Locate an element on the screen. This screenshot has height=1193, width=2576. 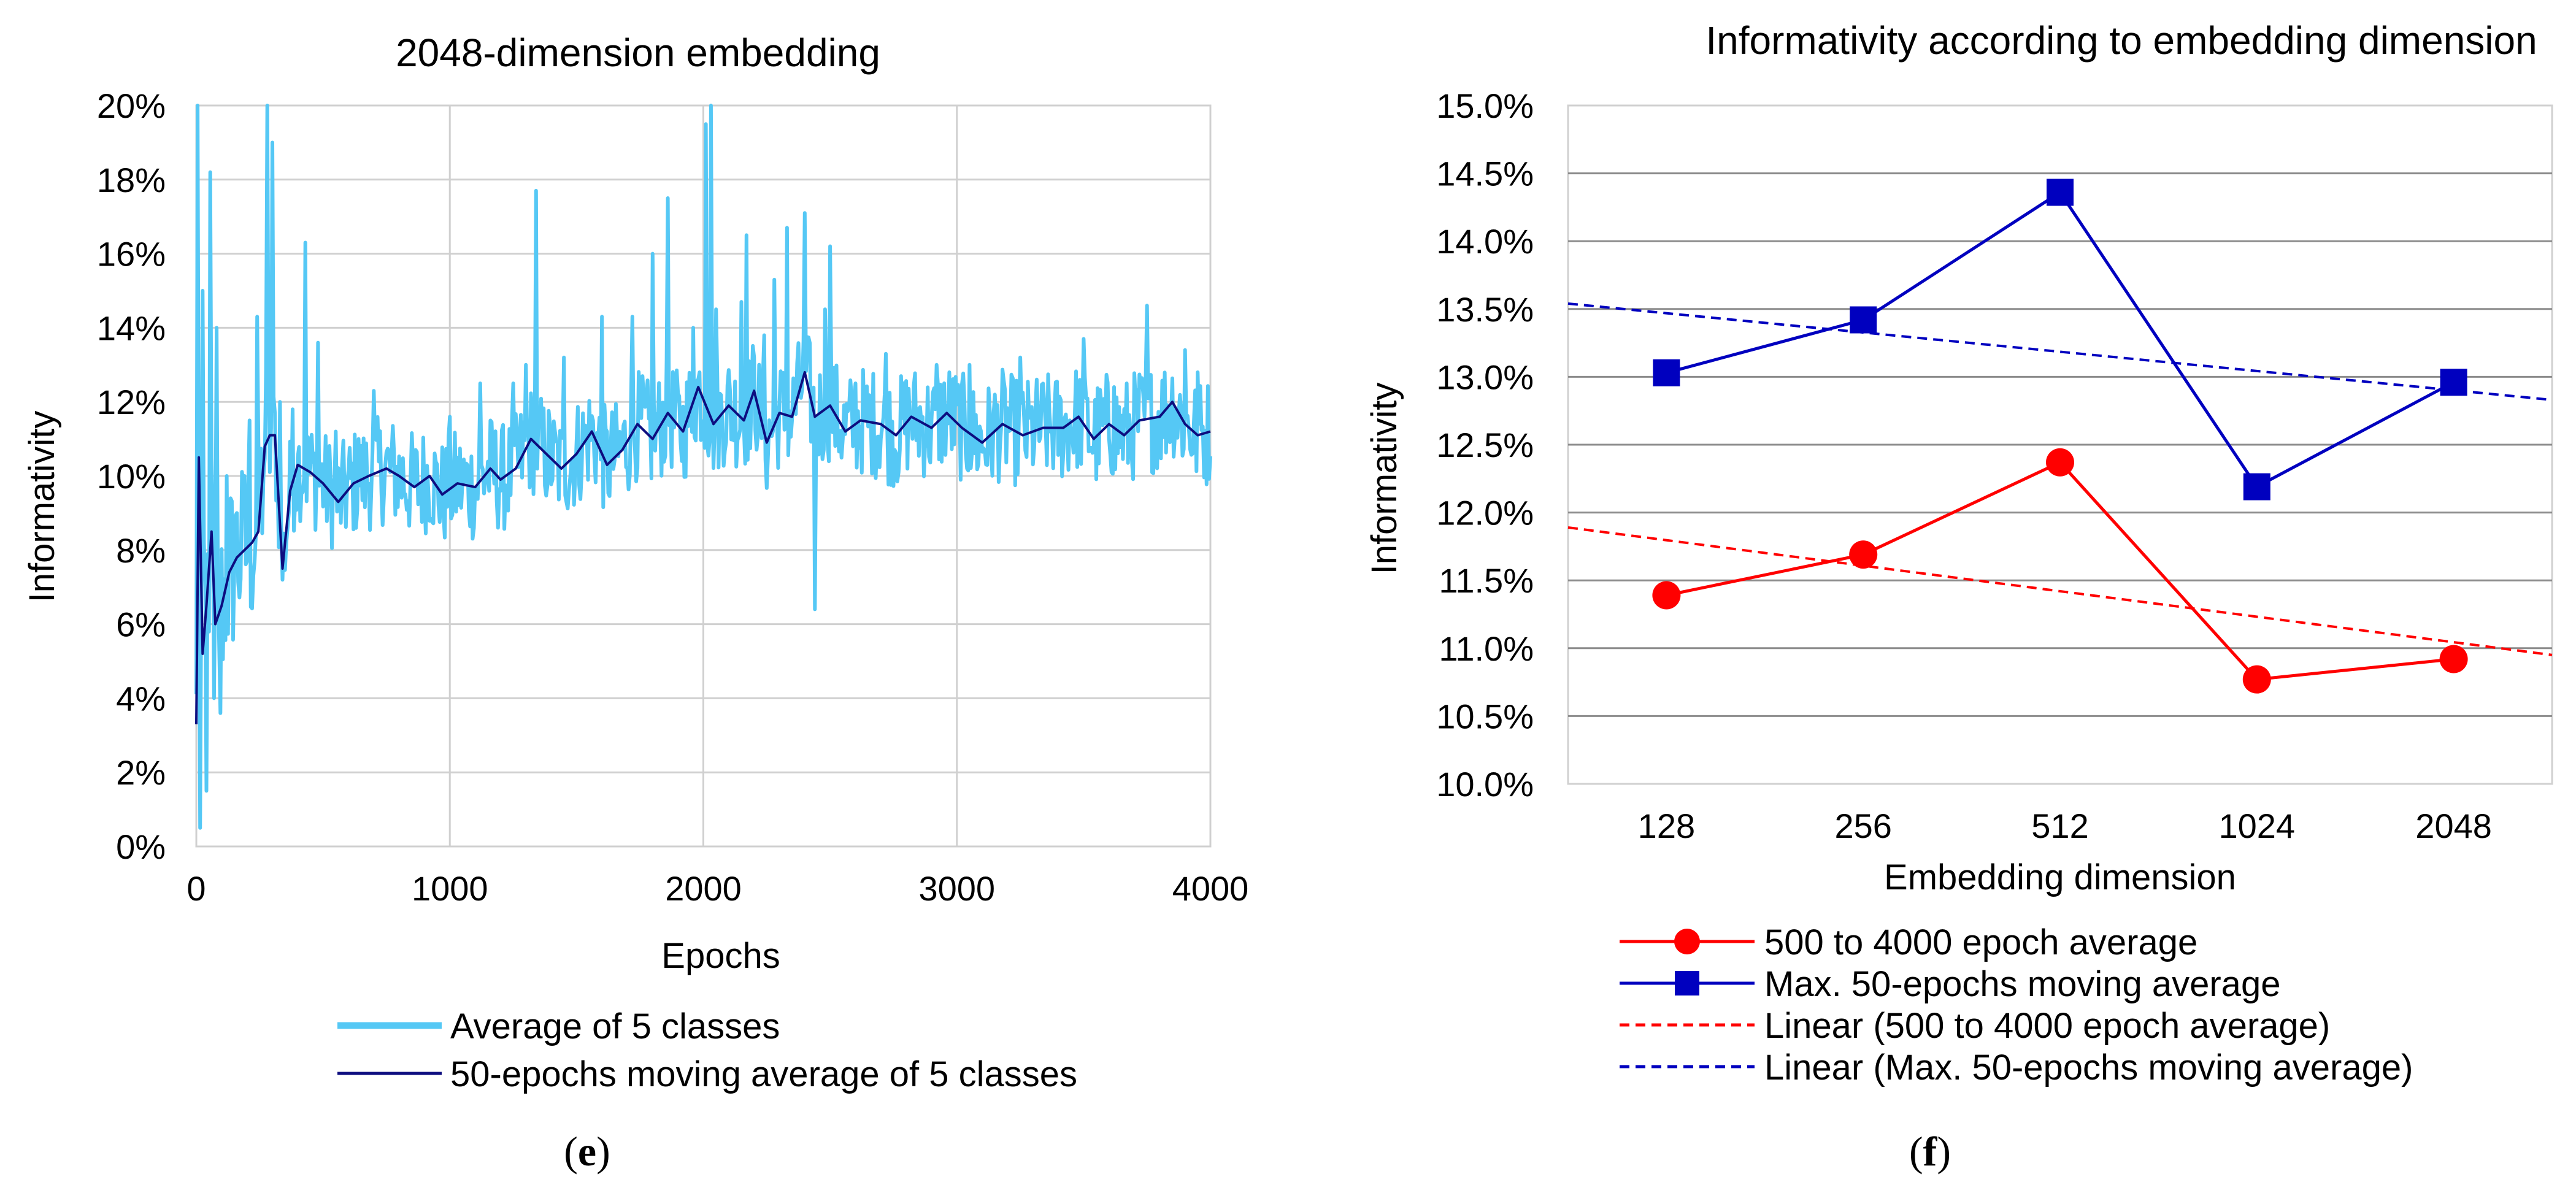
chart-e-y-tick-label: 16% is located at coordinates (131, 254).